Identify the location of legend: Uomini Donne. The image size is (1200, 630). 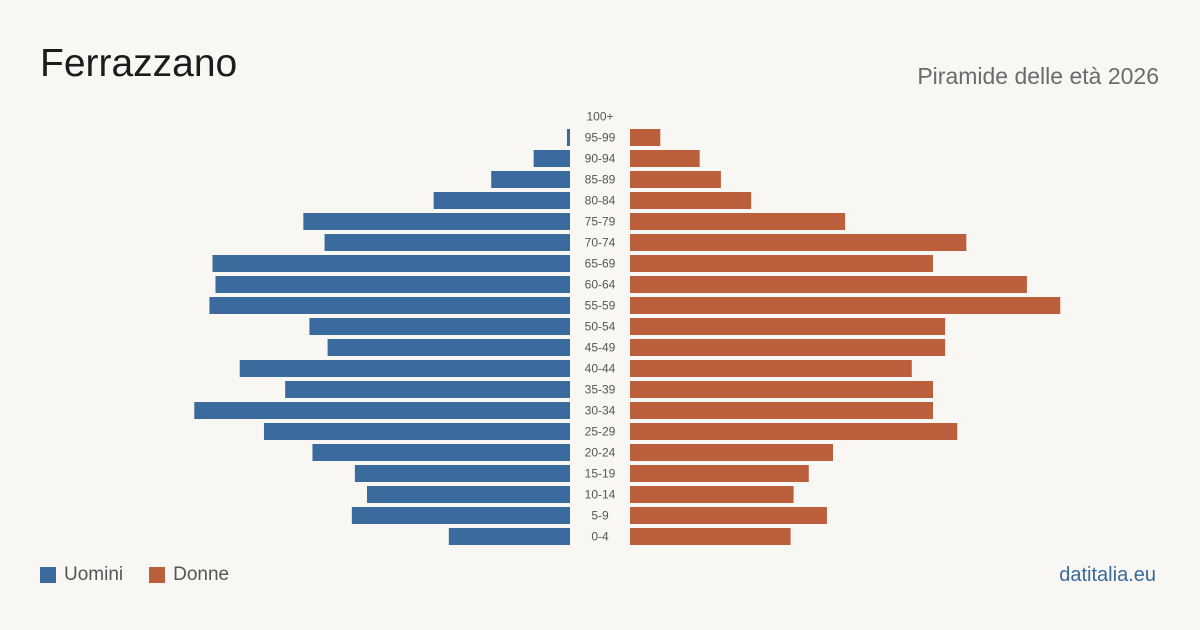
(147, 575).